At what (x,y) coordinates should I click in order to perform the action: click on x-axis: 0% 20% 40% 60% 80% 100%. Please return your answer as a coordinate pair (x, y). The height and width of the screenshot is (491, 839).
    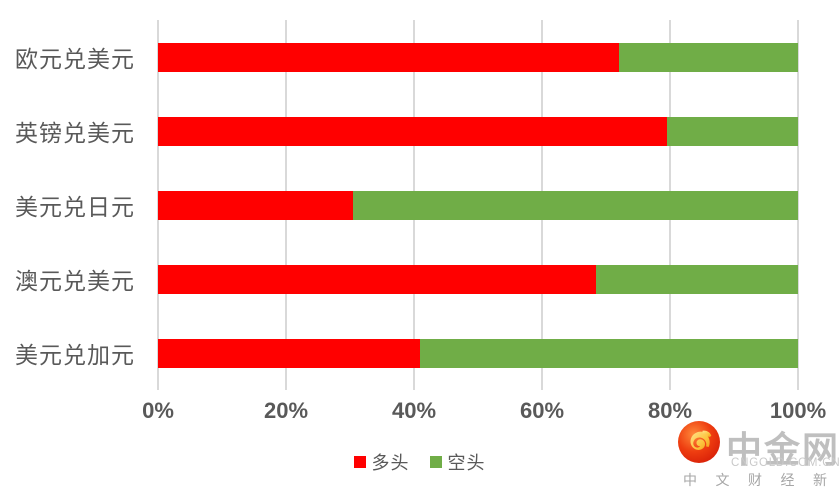
    Looking at the image, I should click on (419, 412).